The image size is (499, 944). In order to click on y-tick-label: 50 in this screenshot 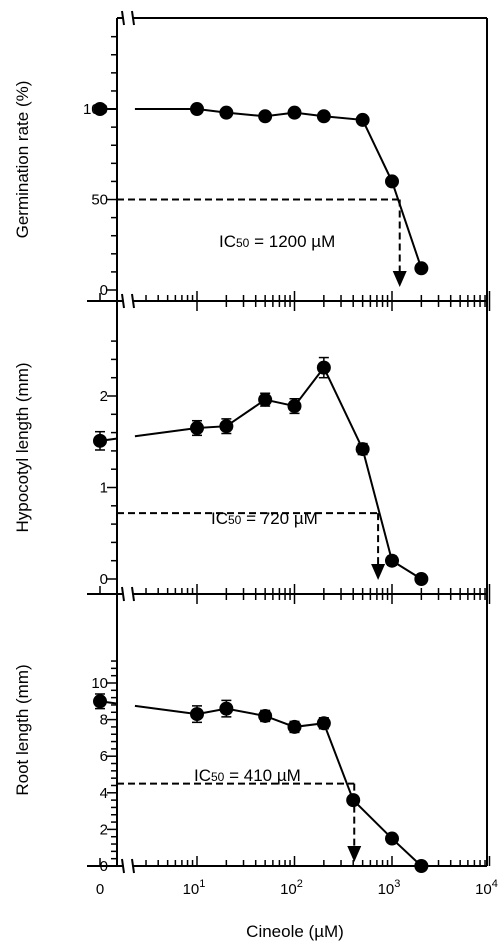, I will do `click(99, 200)`.